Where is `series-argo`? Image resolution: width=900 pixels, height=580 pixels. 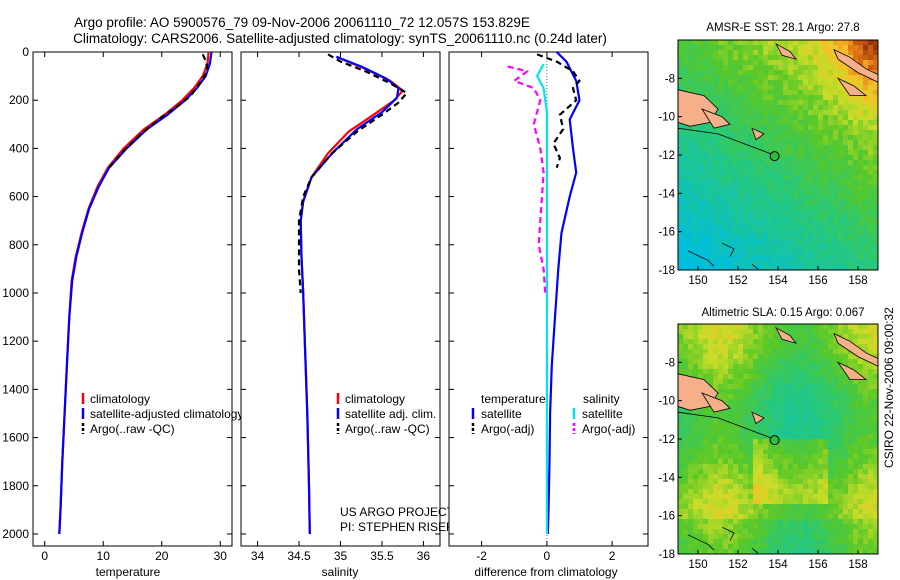
series-argo is located at coordinates (352, 173).